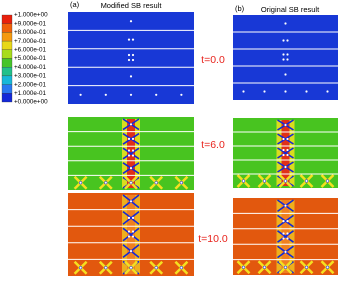 The height and width of the screenshot is (281, 354). Describe the element at coordinates (30, 67) in the screenshot. I see `legend-label: +4.000e-01` at that location.